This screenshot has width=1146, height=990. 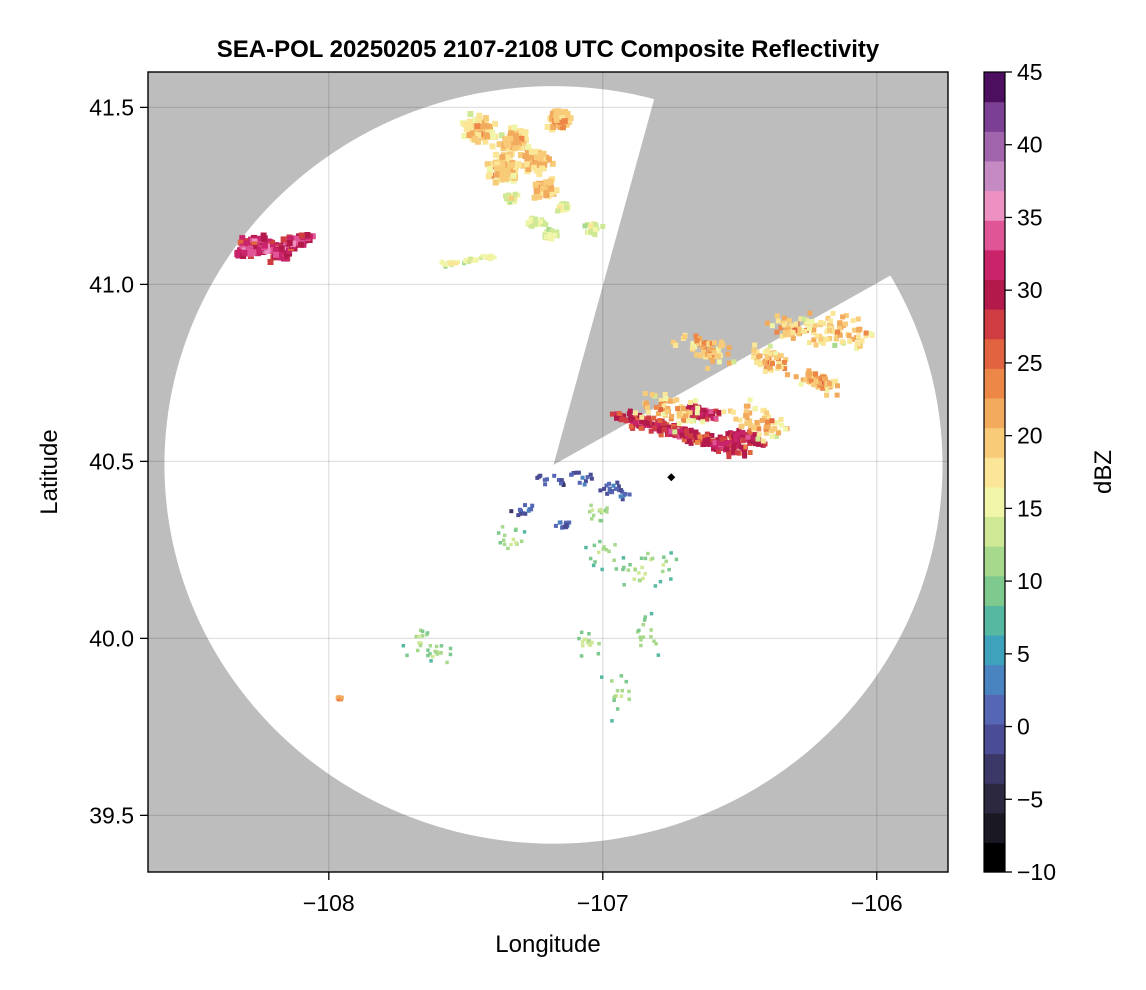 I want to click on colorbar-tick-label: 15, so click(x=1030, y=508).